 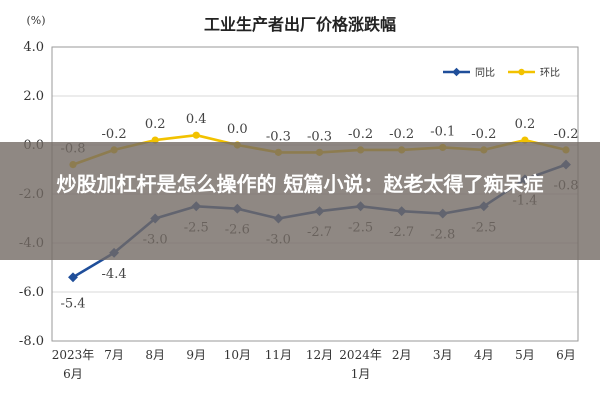 I want to click on x-tick-label: 12月, so click(x=319, y=355).